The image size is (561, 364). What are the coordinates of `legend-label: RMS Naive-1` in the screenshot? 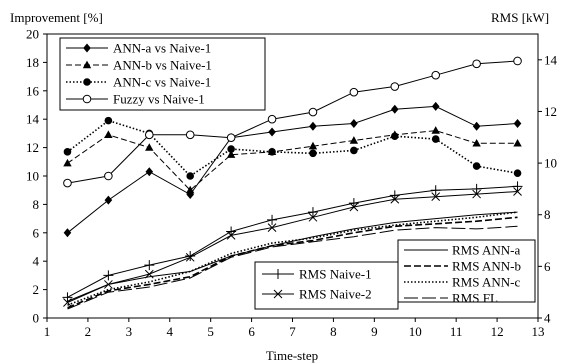 It's located at (335, 274).